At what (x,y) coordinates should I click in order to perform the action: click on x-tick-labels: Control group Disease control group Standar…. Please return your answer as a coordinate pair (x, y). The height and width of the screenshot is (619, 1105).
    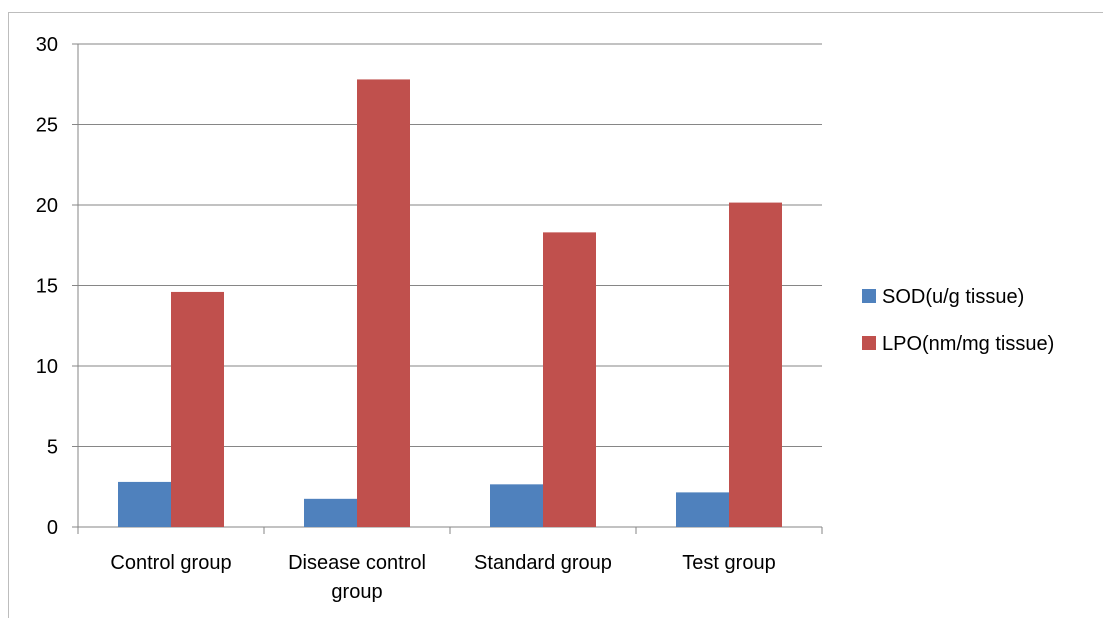
    Looking at the image, I should click on (442, 577).